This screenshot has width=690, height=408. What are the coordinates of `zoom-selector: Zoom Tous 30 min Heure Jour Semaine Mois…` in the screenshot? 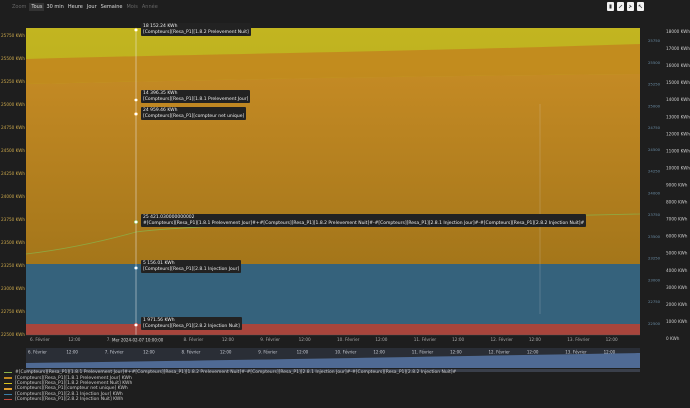 It's located at (86, 7).